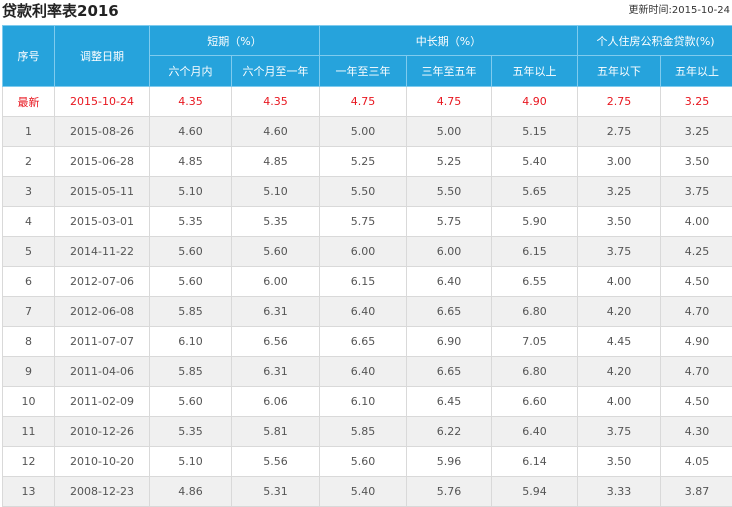  I want to click on header-1-to-3-years: 一年至三年, so click(363, 71).